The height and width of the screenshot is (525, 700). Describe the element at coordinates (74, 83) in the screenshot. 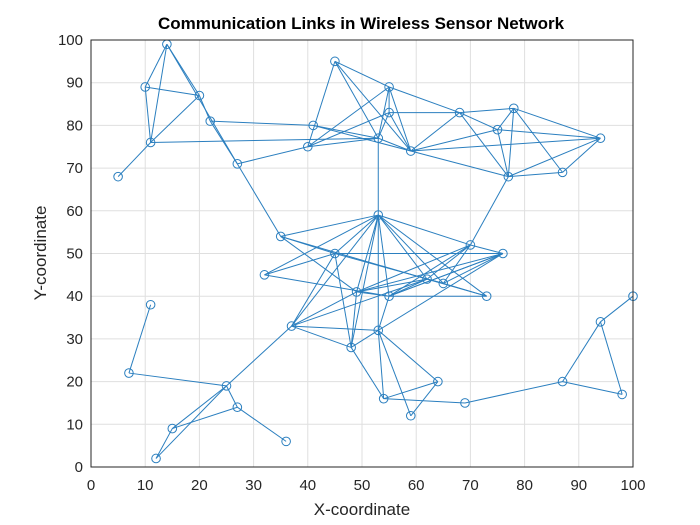

I see `y-tick-label: 90` at that location.